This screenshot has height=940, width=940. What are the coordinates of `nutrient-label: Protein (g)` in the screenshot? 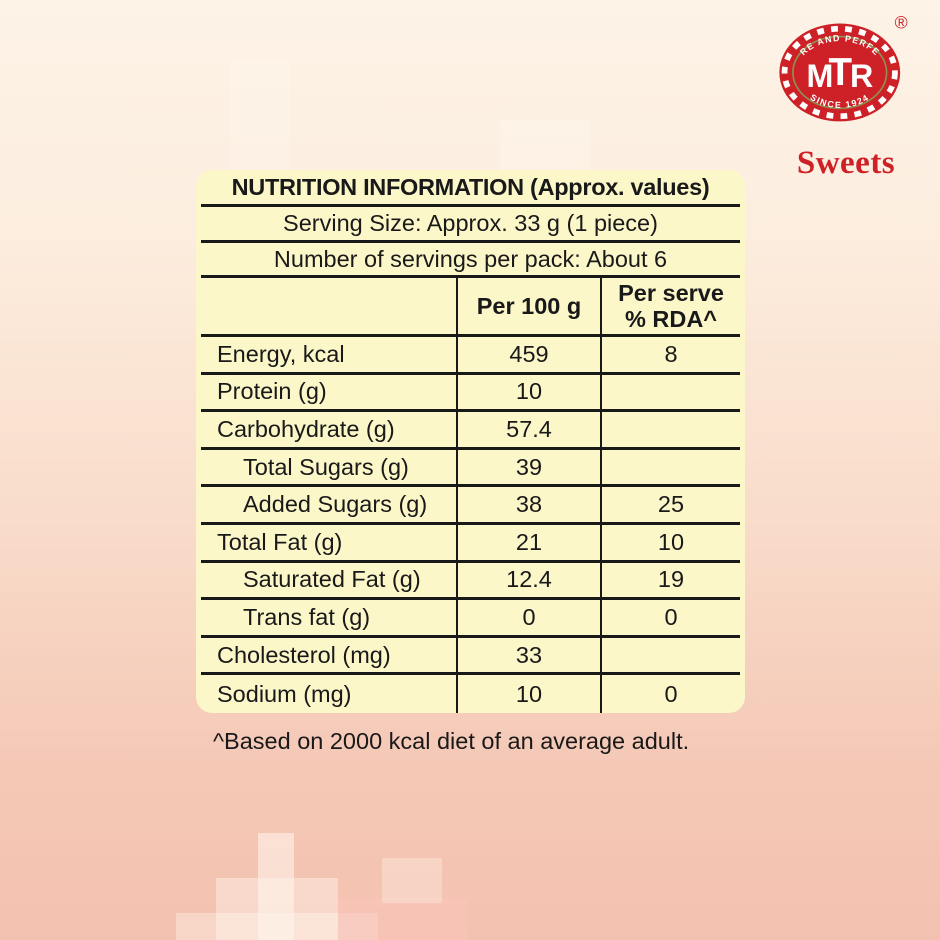 It's located at (272, 391).